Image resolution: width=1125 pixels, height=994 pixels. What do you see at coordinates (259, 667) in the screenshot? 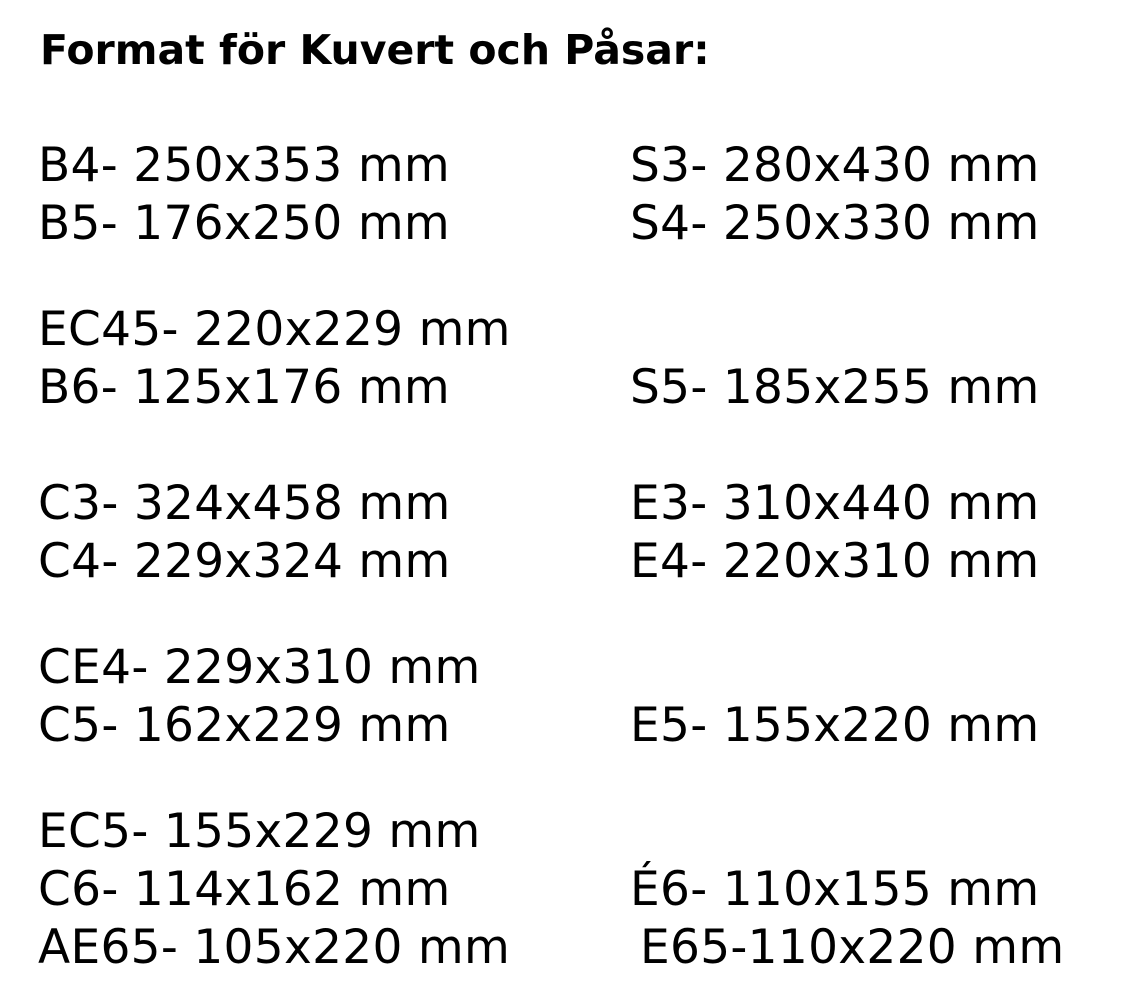
I see `format-entry-ce4: CE4- 229x310 mm` at bounding box center [259, 667].